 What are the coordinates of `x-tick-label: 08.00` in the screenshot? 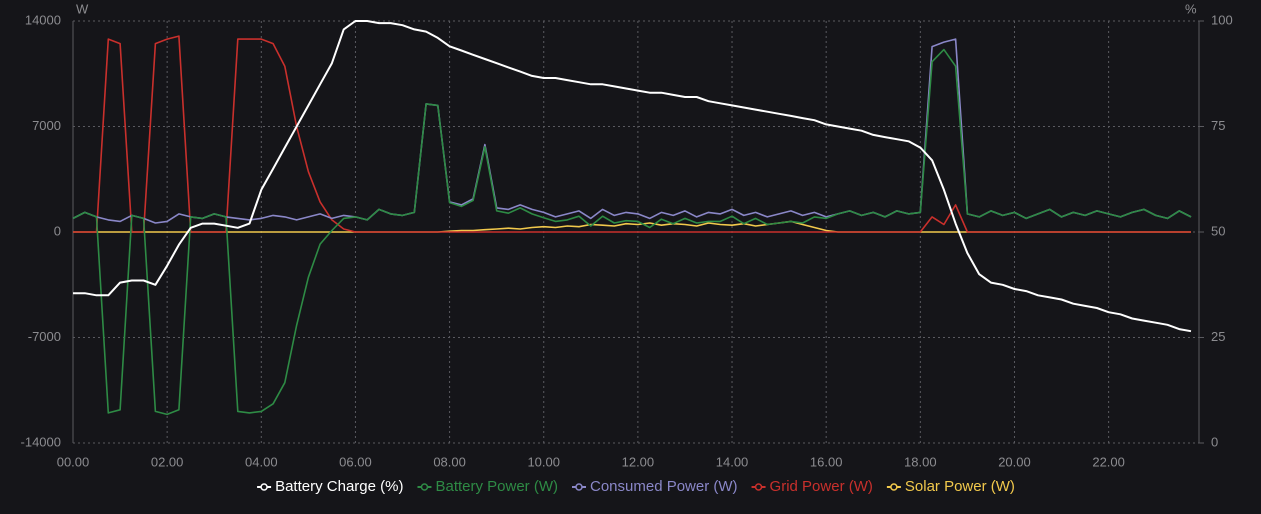 It's located at (449, 461).